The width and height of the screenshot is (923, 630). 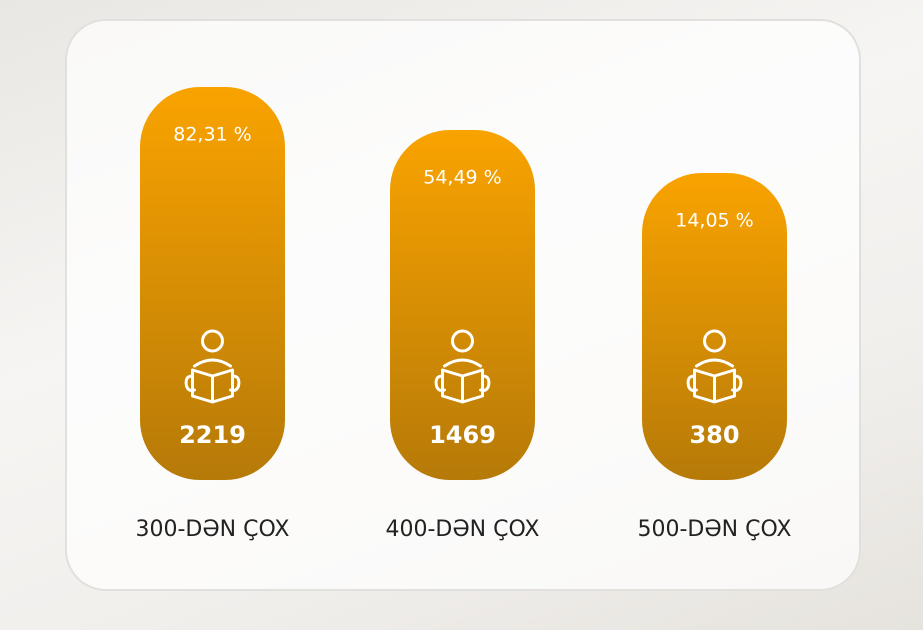 I want to click on percent: 82,31 %, so click(x=212, y=135).